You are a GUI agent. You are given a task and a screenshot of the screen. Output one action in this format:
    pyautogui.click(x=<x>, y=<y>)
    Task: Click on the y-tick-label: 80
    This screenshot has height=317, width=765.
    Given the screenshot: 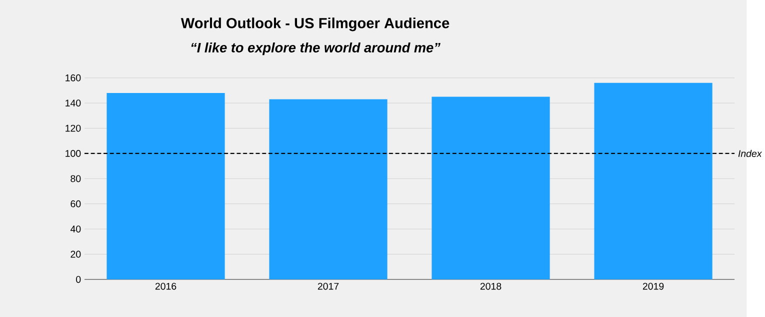 What is the action you would take?
    pyautogui.click(x=75, y=178)
    